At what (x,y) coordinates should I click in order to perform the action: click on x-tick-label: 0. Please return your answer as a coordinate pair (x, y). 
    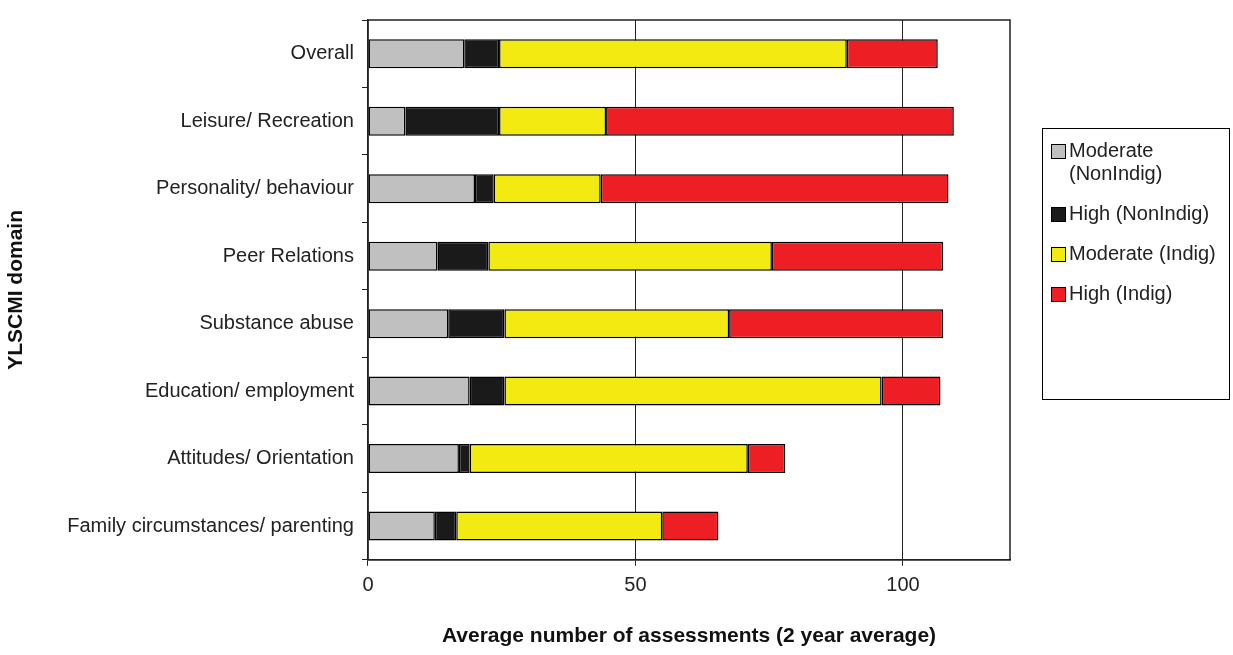
    Looking at the image, I should click on (368, 584).